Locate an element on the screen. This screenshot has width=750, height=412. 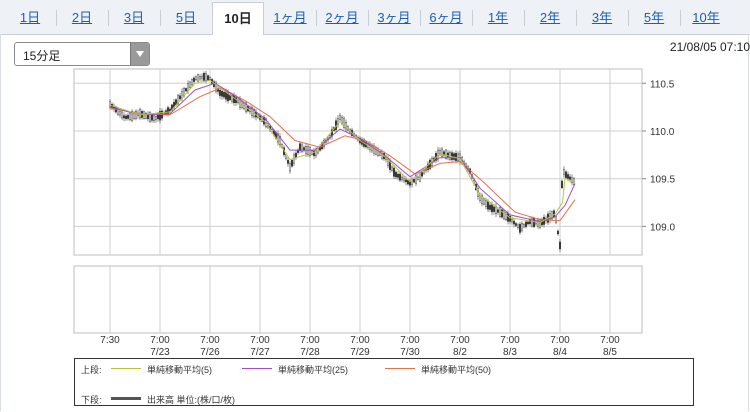
legend-volume-label: 出来高 単位:(株/口/枚) is located at coordinates (191, 400).